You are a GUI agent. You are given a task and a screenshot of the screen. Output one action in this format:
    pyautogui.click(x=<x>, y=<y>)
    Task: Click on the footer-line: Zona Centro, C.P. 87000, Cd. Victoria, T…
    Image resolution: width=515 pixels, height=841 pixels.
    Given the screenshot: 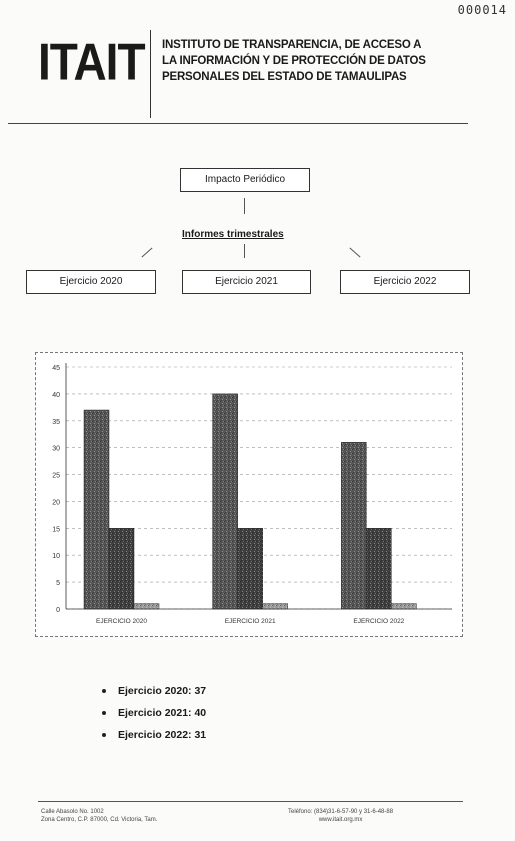 What is the action you would take?
    pyautogui.click(x=99, y=820)
    